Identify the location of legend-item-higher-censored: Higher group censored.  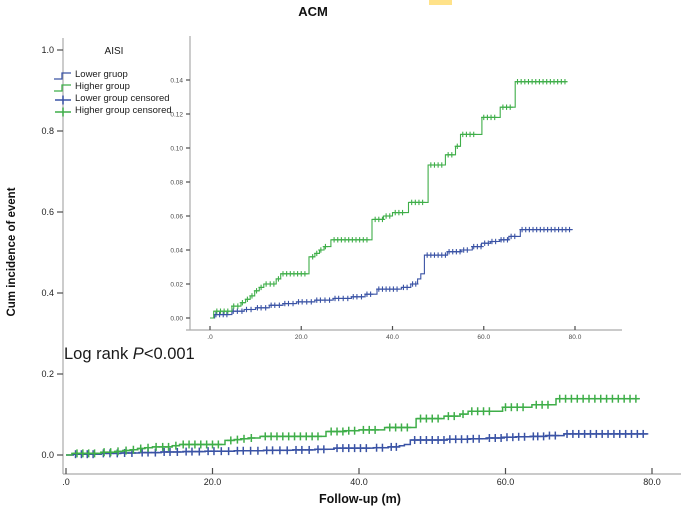
(128, 111).